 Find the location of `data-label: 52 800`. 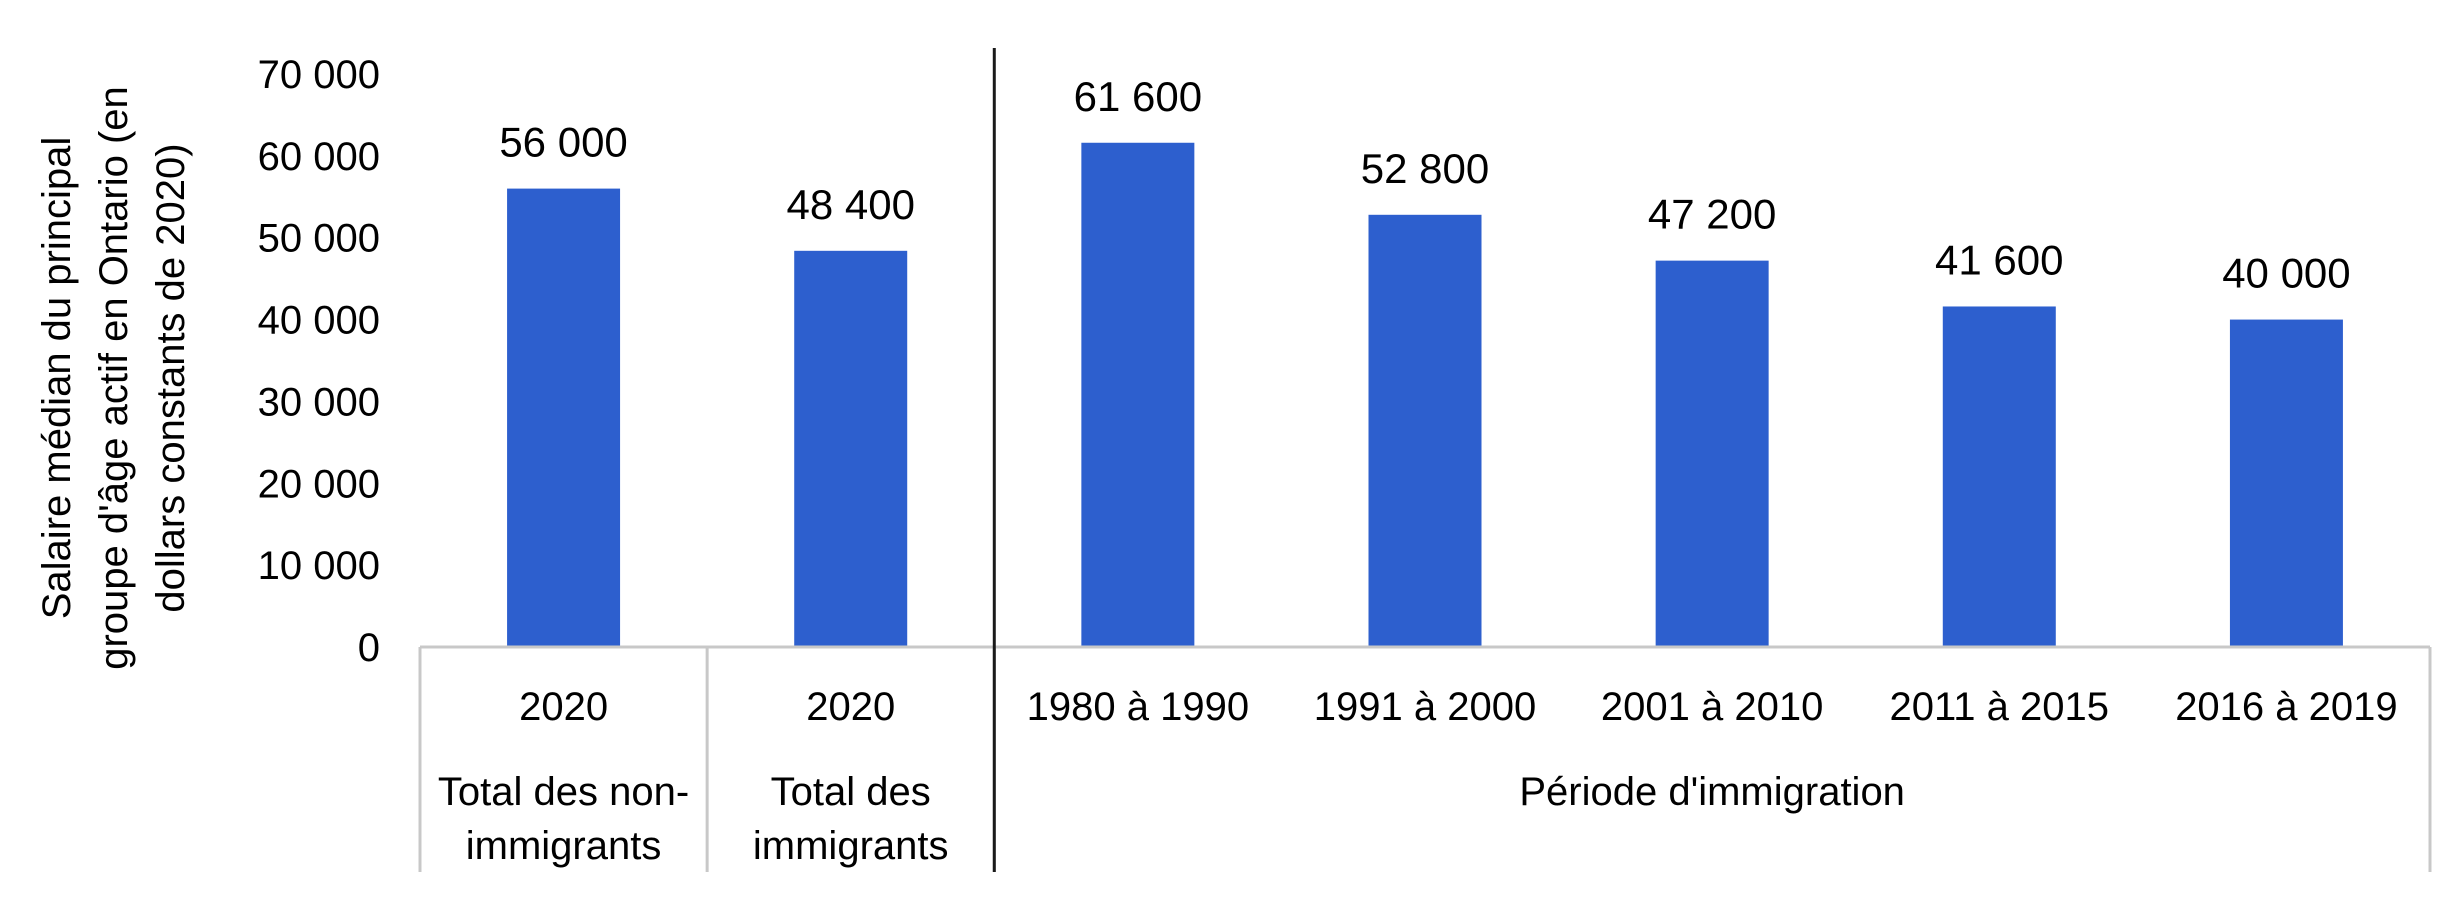

data-label: 52 800 is located at coordinates (1425, 168).